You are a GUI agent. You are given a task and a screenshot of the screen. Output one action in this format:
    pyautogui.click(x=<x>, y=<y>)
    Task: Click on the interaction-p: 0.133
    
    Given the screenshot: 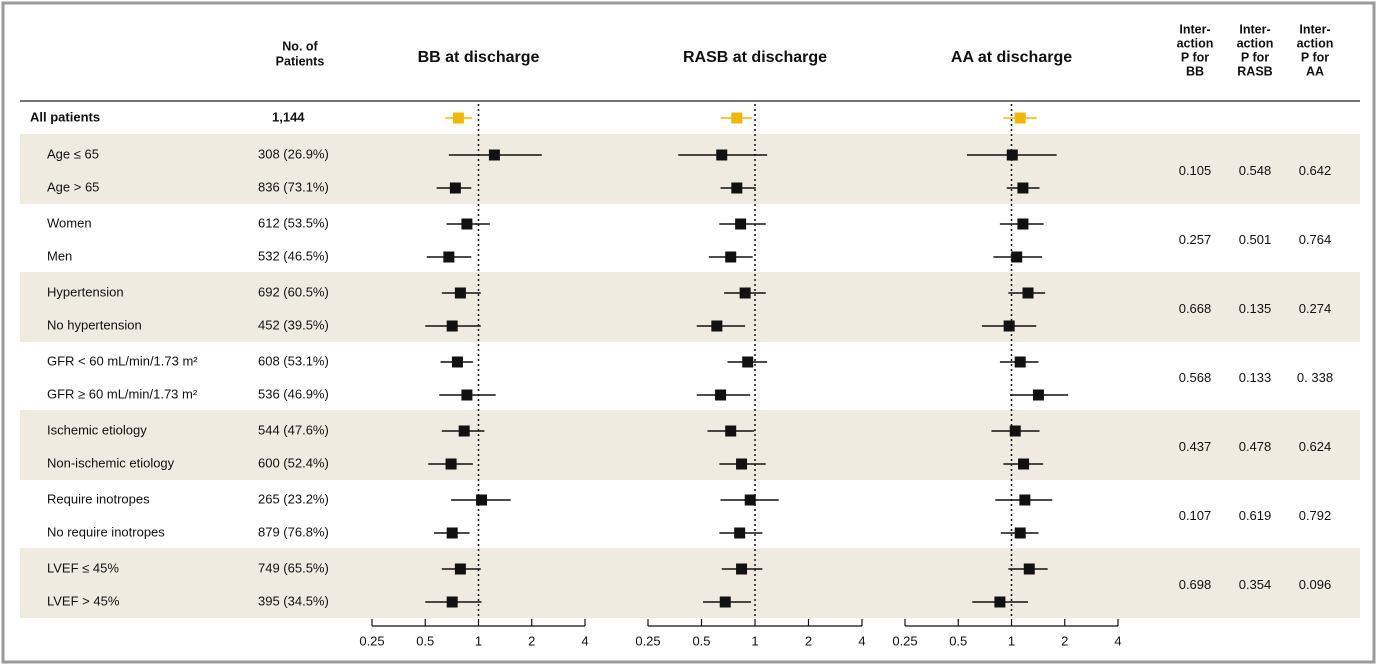 What is the action you would take?
    pyautogui.click(x=1255, y=377)
    